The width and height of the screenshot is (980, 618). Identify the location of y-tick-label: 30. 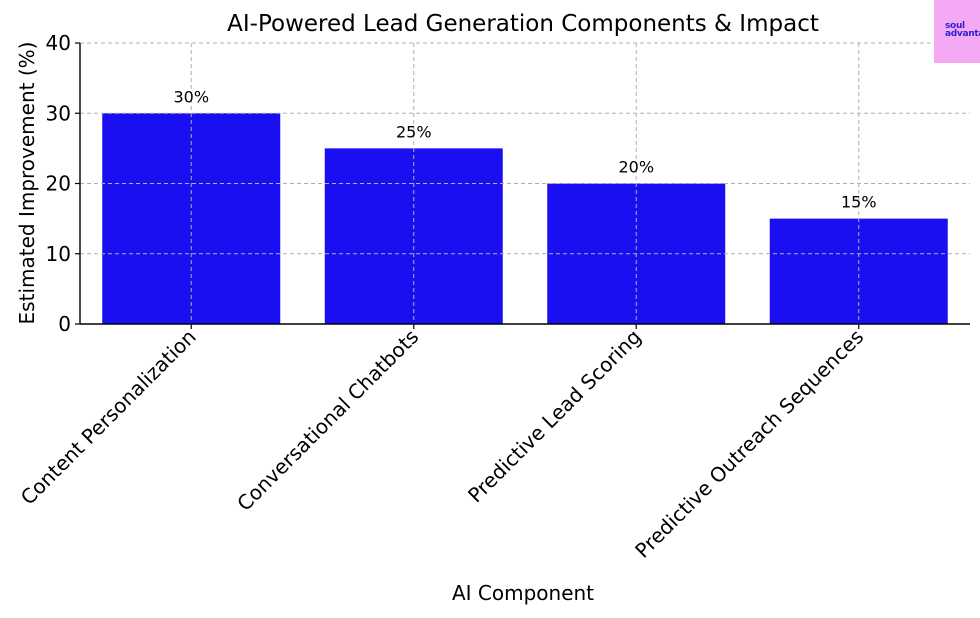
(58, 113).